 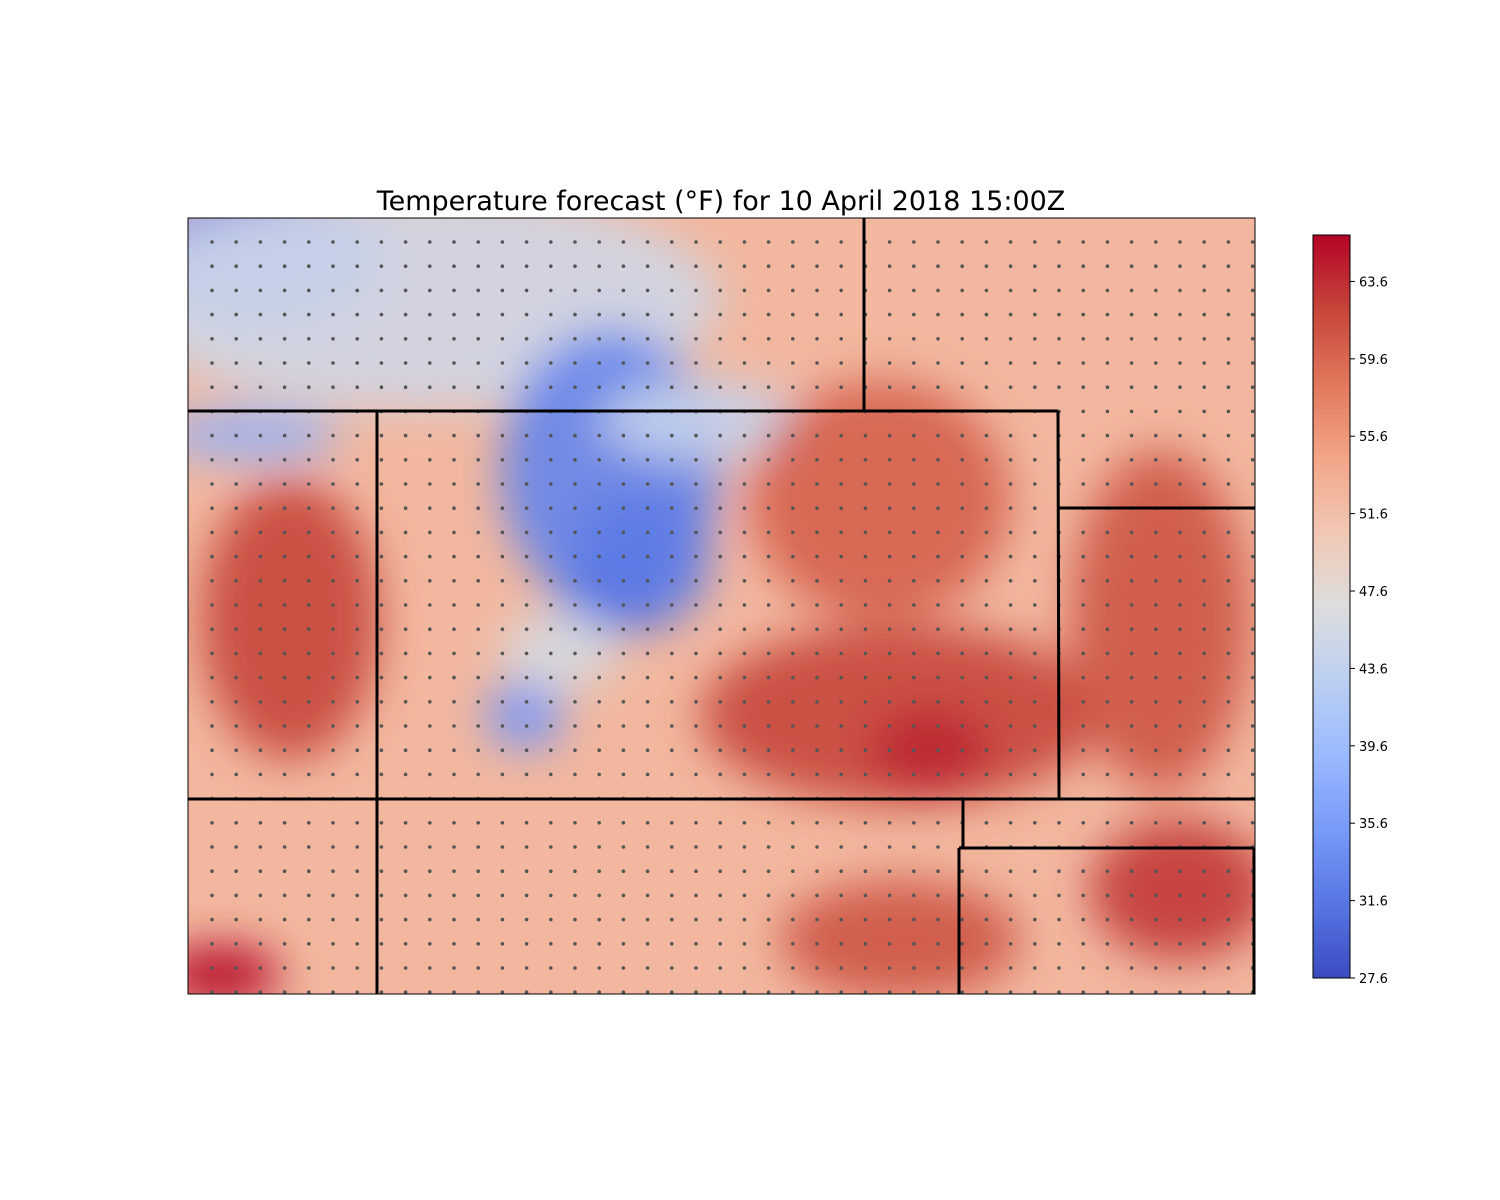 What do you see at coordinates (1373, 282) in the screenshot?
I see `colorbar-tick-label: 63.6` at bounding box center [1373, 282].